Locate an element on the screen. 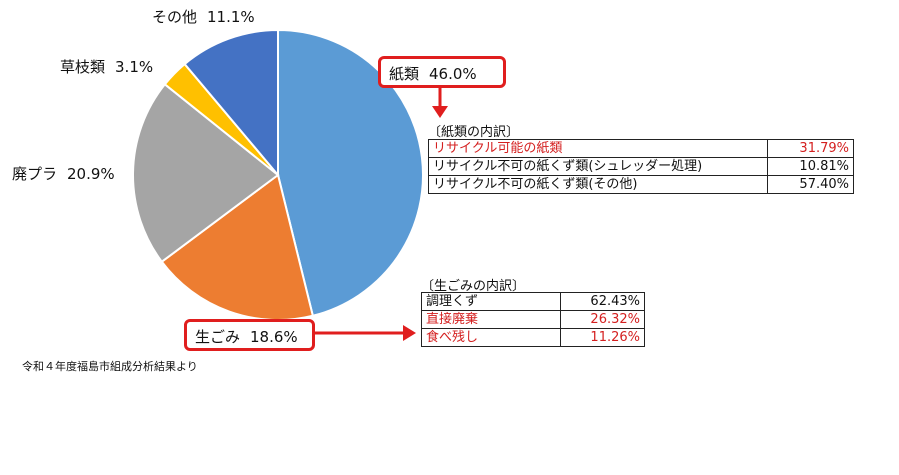 The width and height of the screenshot is (899, 475). table-row: 調理くず 62.43% is located at coordinates (533, 301).